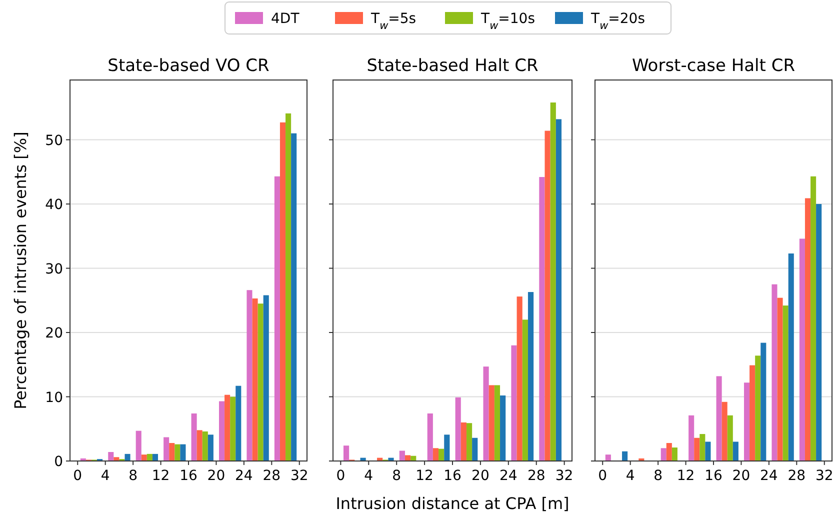 Image resolution: width=836 pixels, height=520 pixels. I want to click on x-tick-label: 20, so click(741, 476).